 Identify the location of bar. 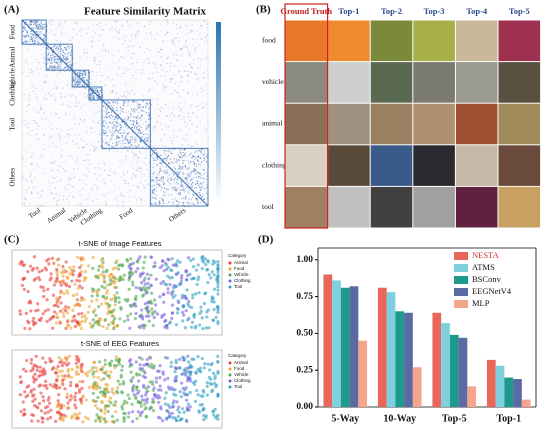
(417, 387).